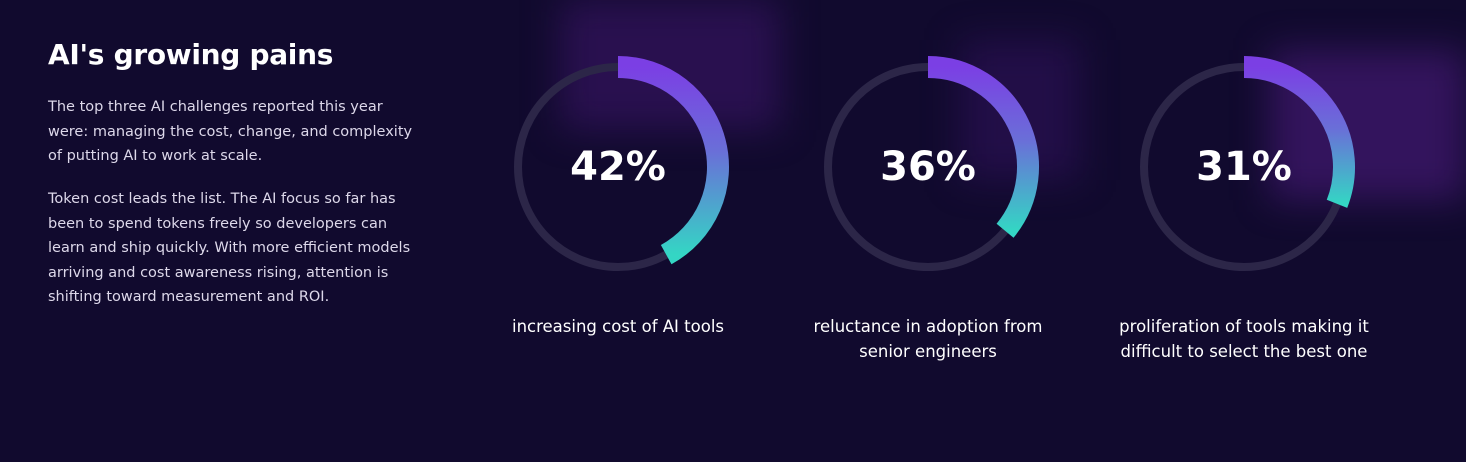 This screenshot has width=1466, height=462. What do you see at coordinates (191, 54) in the screenshot?
I see `title: AI's growing pains` at bounding box center [191, 54].